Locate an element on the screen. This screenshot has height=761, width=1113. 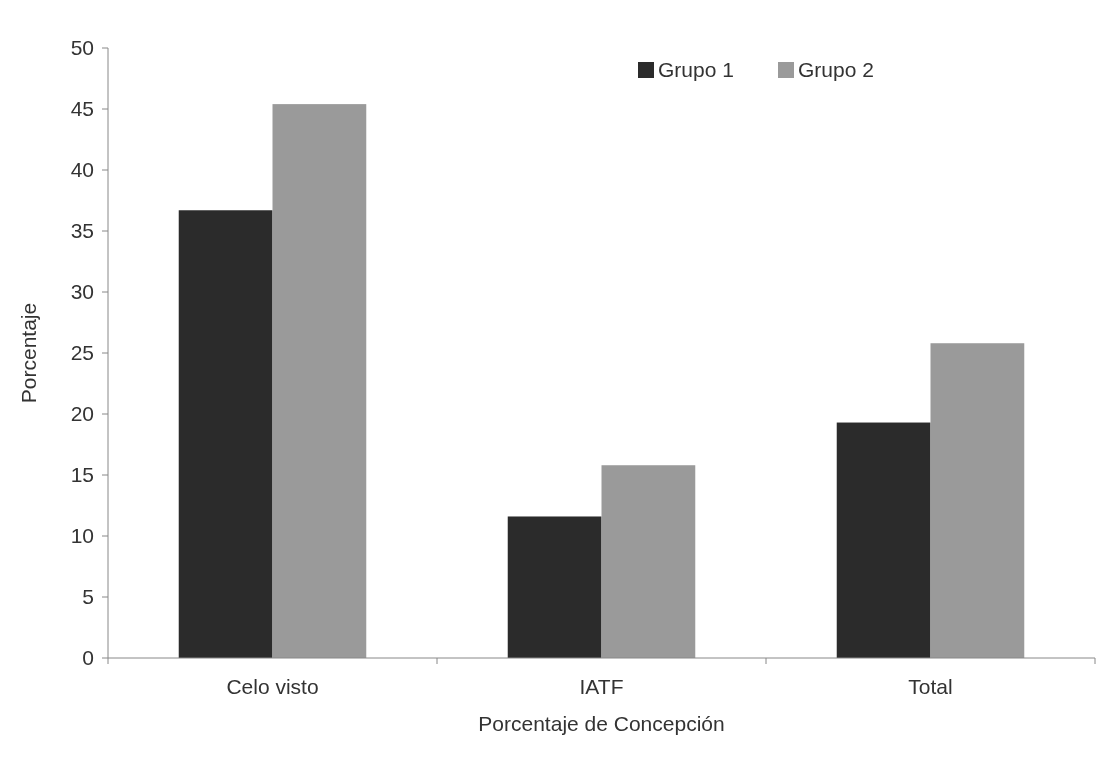
y-tick-label: 0 is located at coordinates (88, 658).